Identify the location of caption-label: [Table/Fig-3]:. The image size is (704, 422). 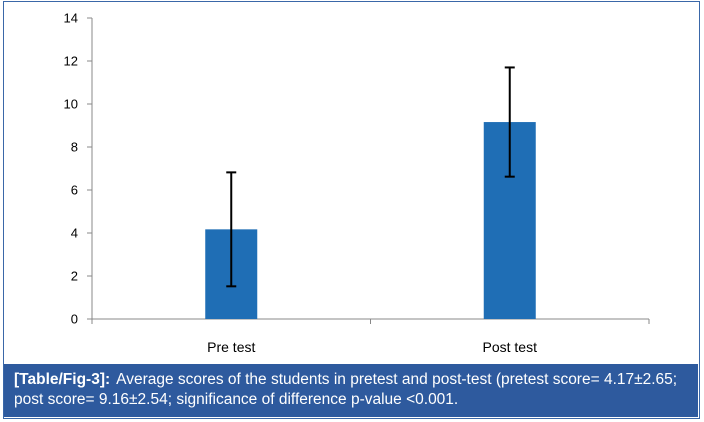
(62, 379).